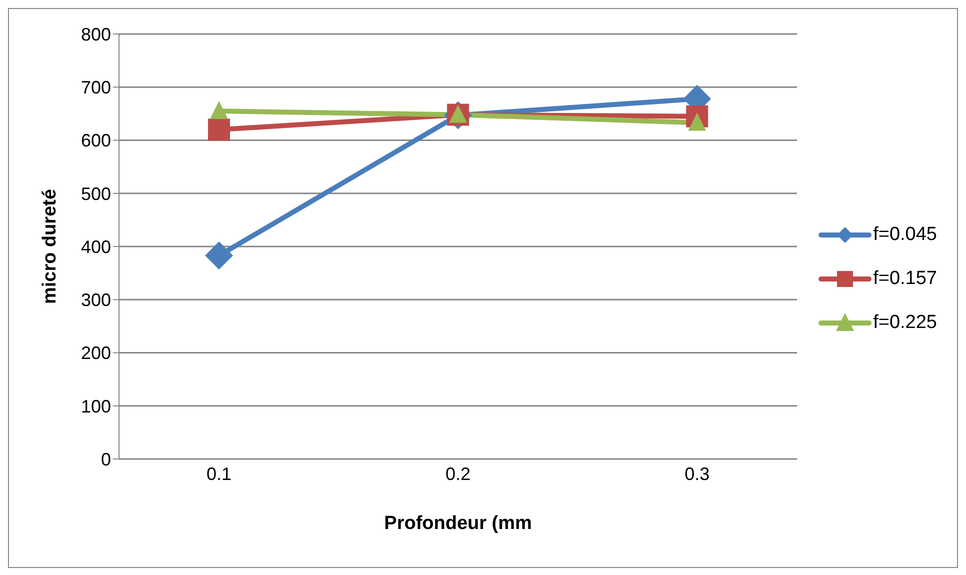  Describe the element at coordinates (219, 474) in the screenshot. I see `x-tick-label: 0.1` at that location.